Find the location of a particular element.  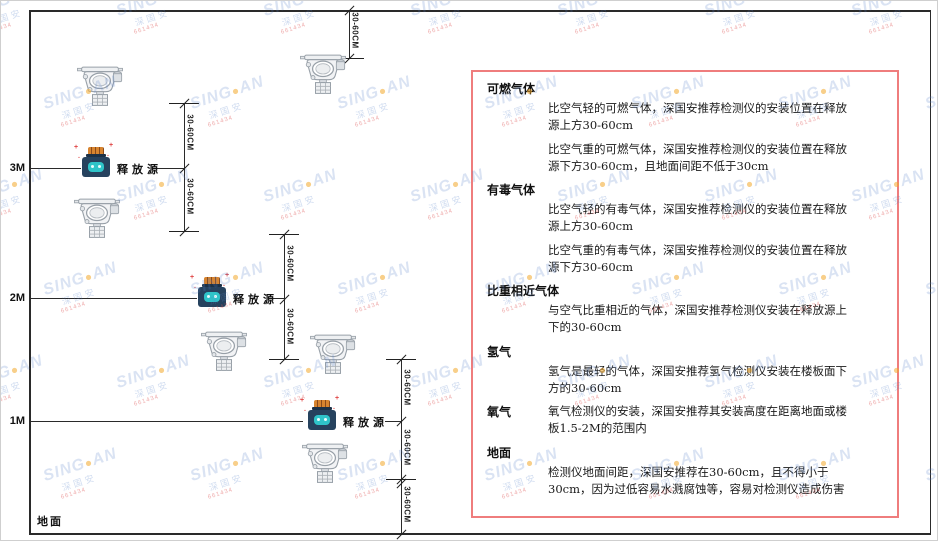

height-label: 2M is located at coordinates (17, 298).